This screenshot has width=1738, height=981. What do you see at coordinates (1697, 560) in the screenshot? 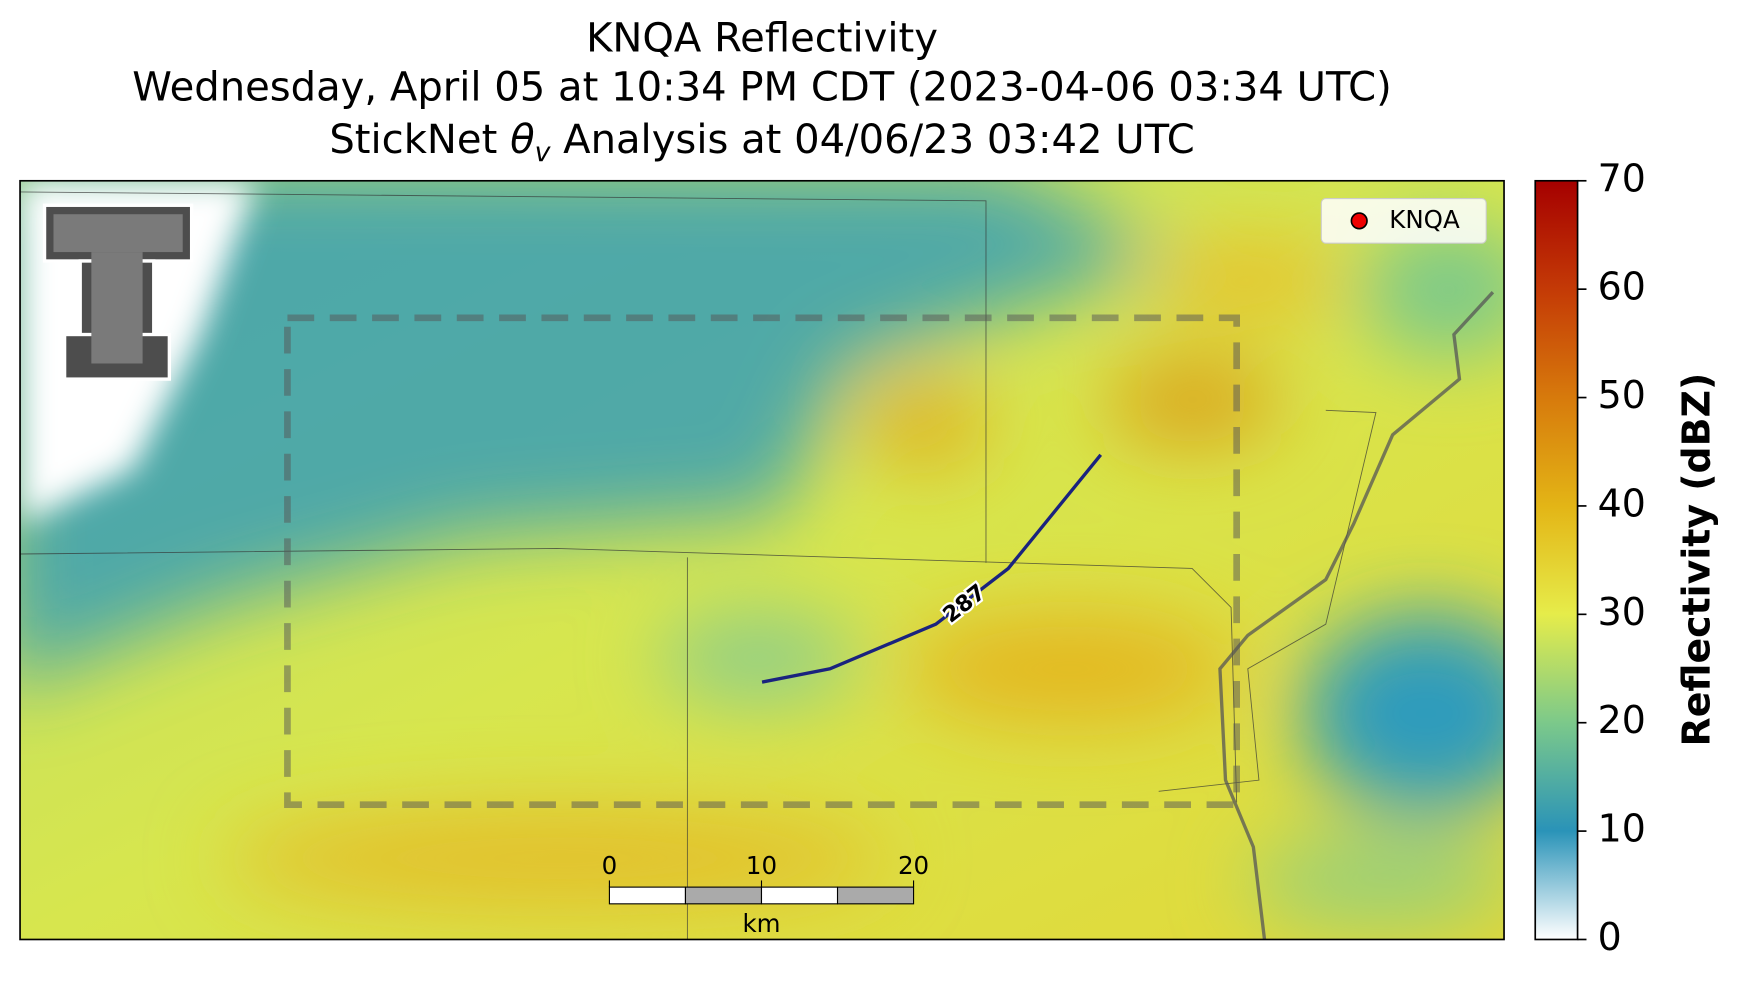
I see `colorbar-label: Reflectivity (dBZ)` at bounding box center [1697, 560].